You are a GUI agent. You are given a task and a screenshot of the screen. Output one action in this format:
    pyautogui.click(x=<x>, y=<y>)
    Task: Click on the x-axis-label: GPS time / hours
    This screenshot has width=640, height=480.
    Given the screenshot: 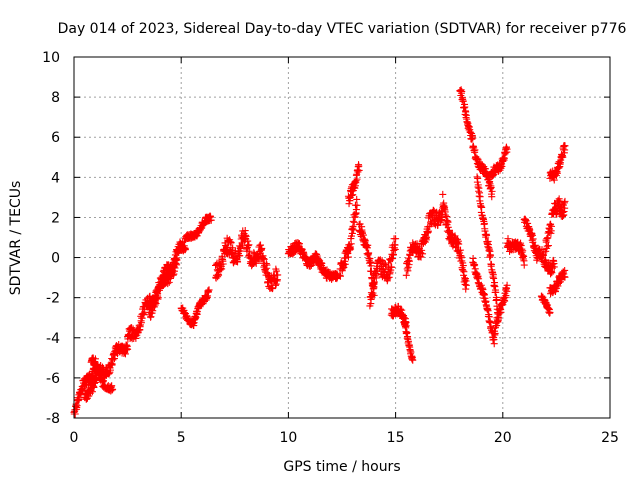 What is the action you would take?
    pyautogui.click(x=341, y=467)
    